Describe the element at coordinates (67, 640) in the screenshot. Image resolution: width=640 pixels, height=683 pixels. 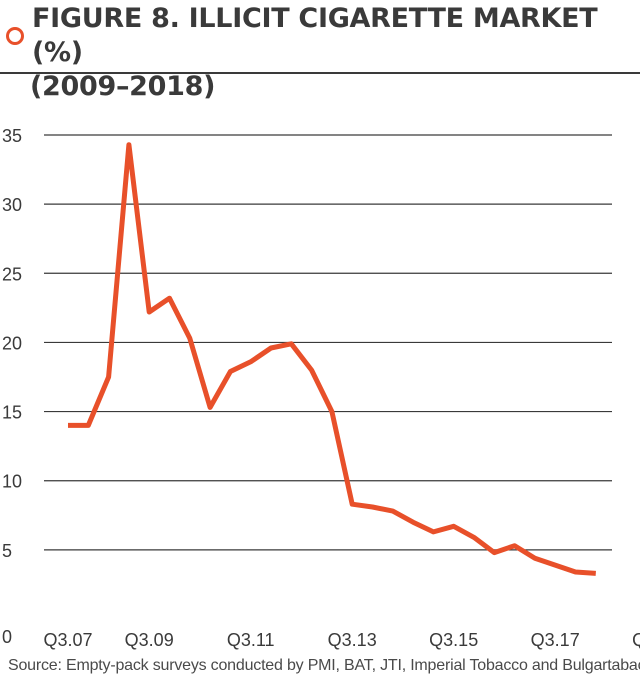
I see `x-tick-label-Q3.07: Q3.07` at that location.